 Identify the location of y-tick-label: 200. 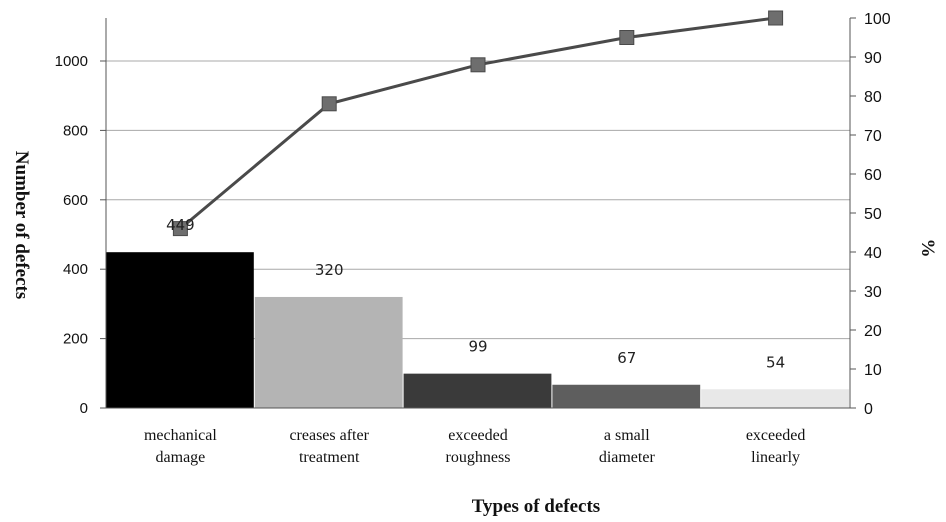
(75, 339).